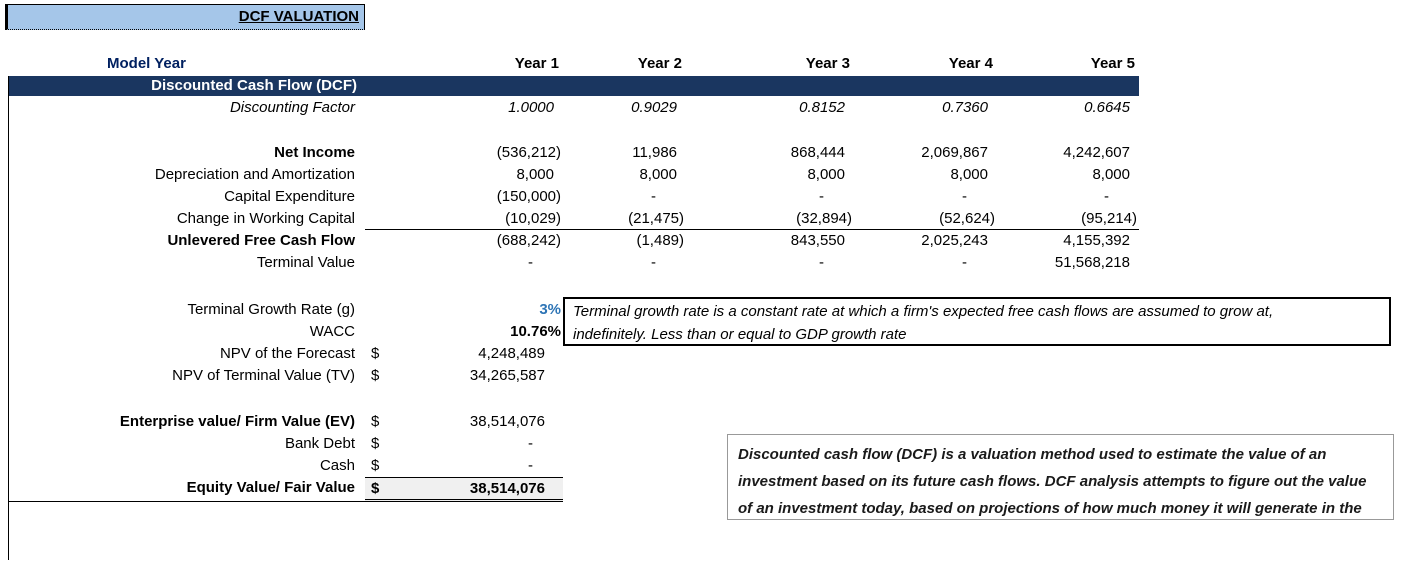  What do you see at coordinates (146, 63) in the screenshot?
I see `model-year-label: Model Year` at bounding box center [146, 63].